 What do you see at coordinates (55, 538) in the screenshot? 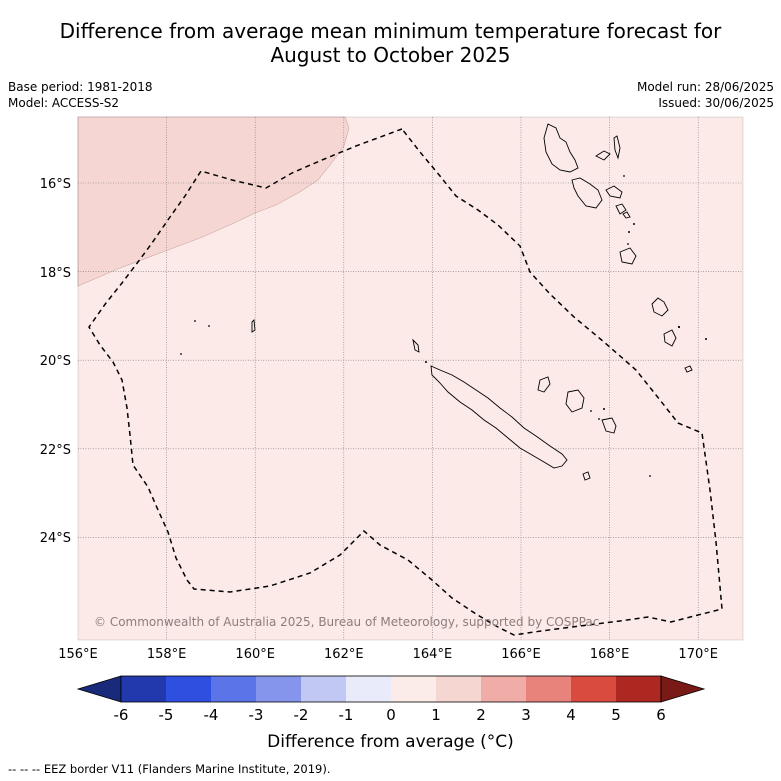
I see `lat-tick-label: 24°S` at bounding box center [55, 538].